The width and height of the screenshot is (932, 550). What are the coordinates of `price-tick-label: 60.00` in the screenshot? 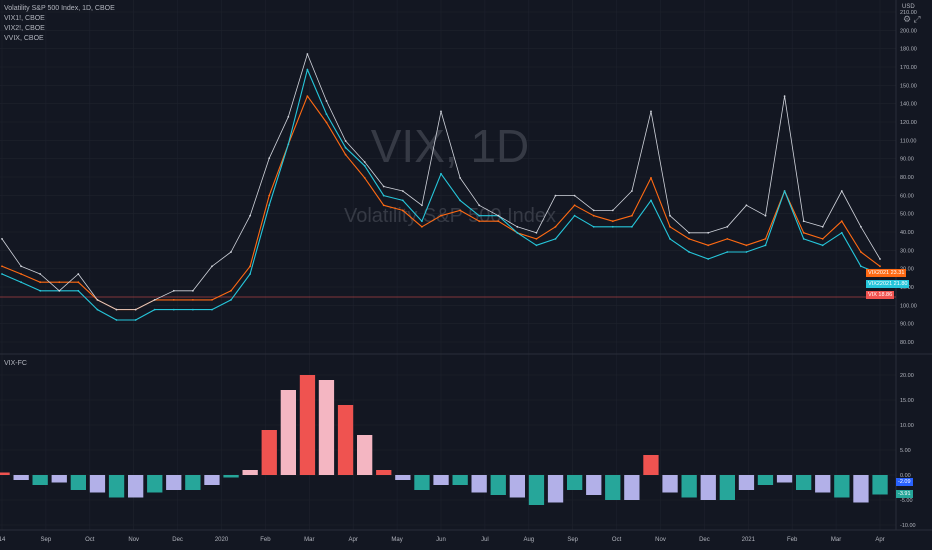 It's located at (907, 196).